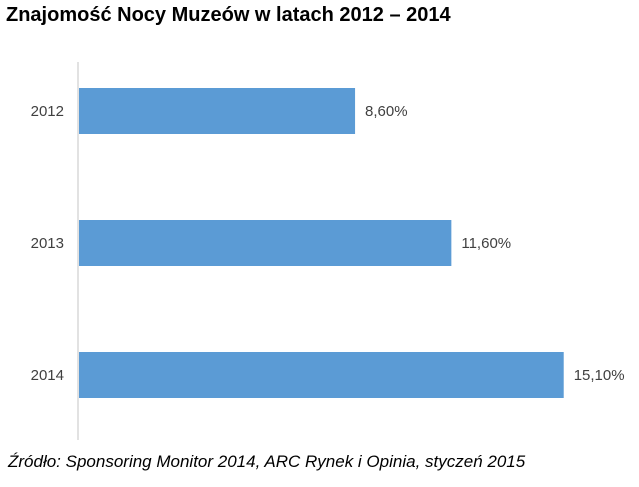 The image size is (639, 487). What do you see at coordinates (47, 375) in the screenshot?
I see `category-label-2014: 2014` at bounding box center [47, 375].